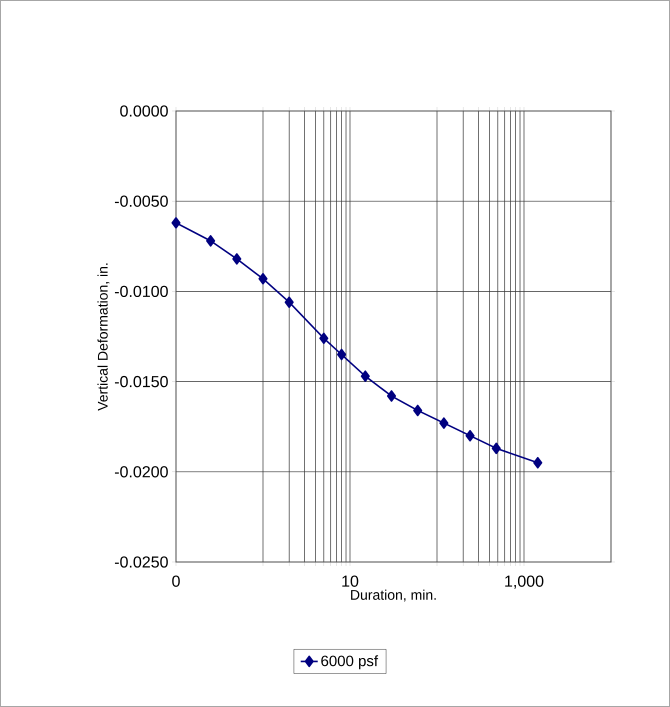 The image size is (670, 707). What do you see at coordinates (350, 581) in the screenshot?
I see `x-tick-label: 10` at bounding box center [350, 581].